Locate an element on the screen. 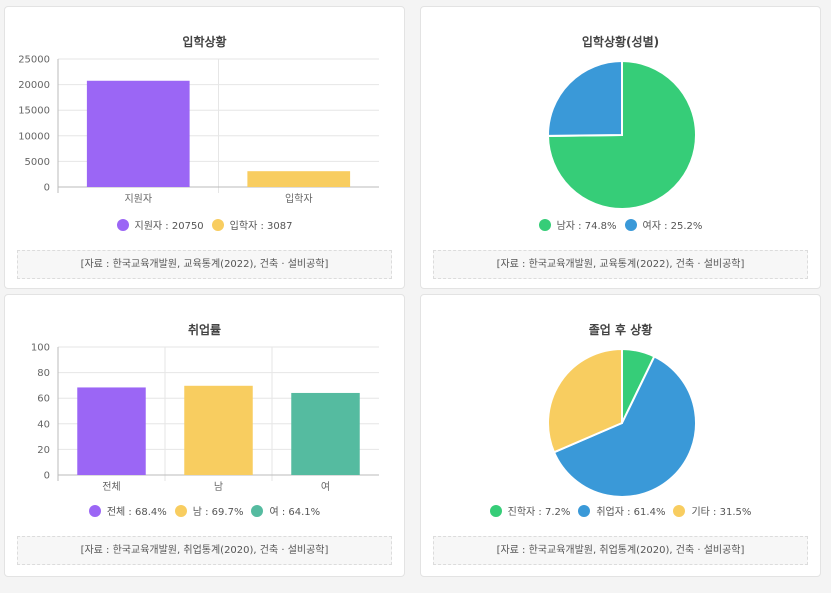 The image size is (831, 593). y-tick-label: 100 is located at coordinates (40, 348).